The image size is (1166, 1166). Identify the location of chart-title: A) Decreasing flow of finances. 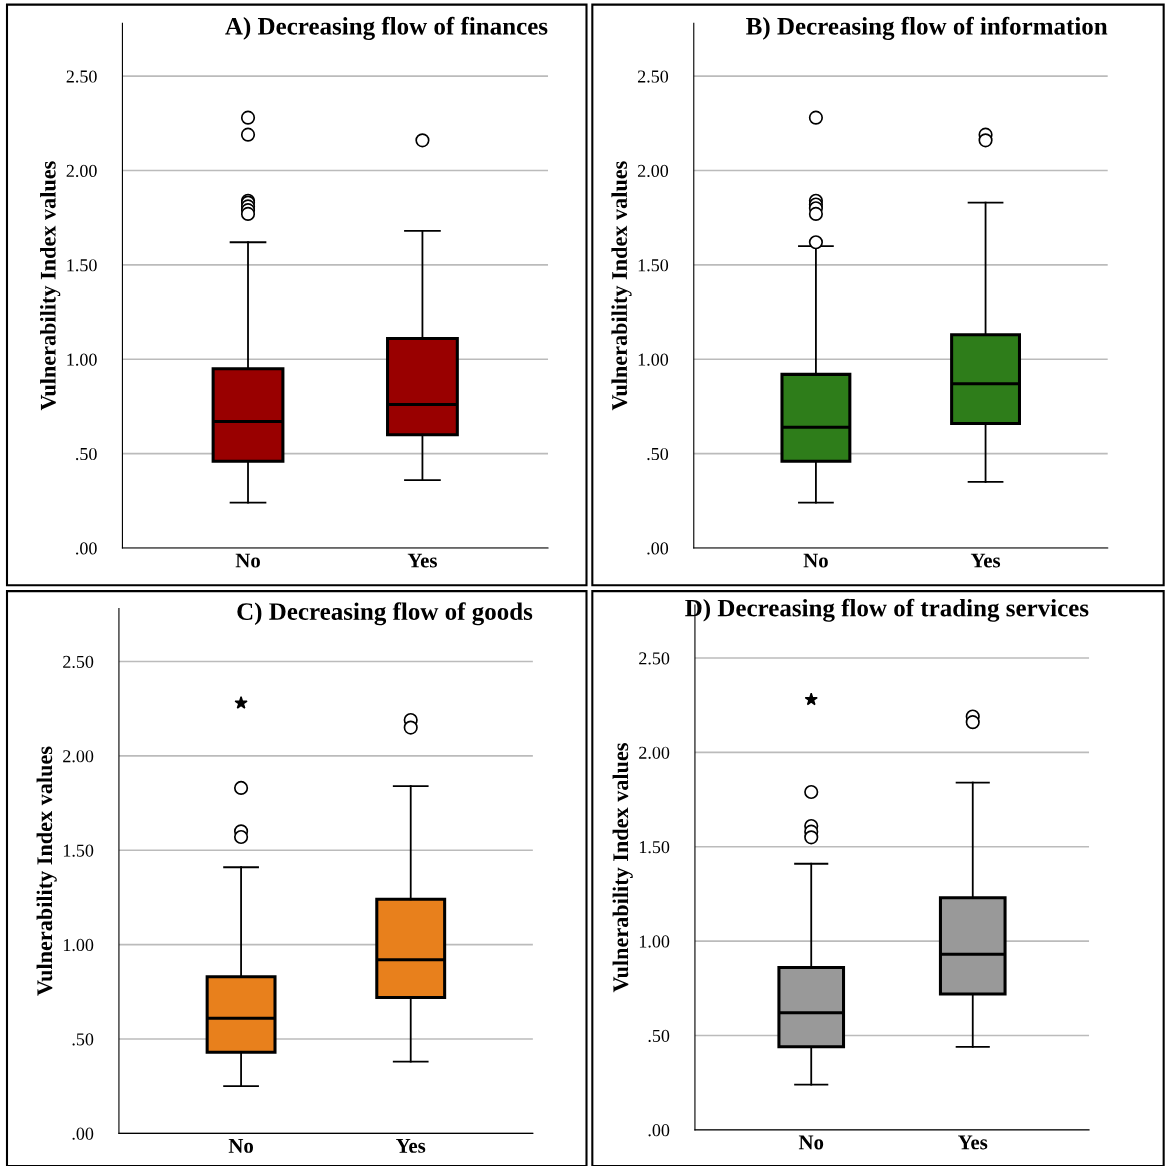
(386, 28).